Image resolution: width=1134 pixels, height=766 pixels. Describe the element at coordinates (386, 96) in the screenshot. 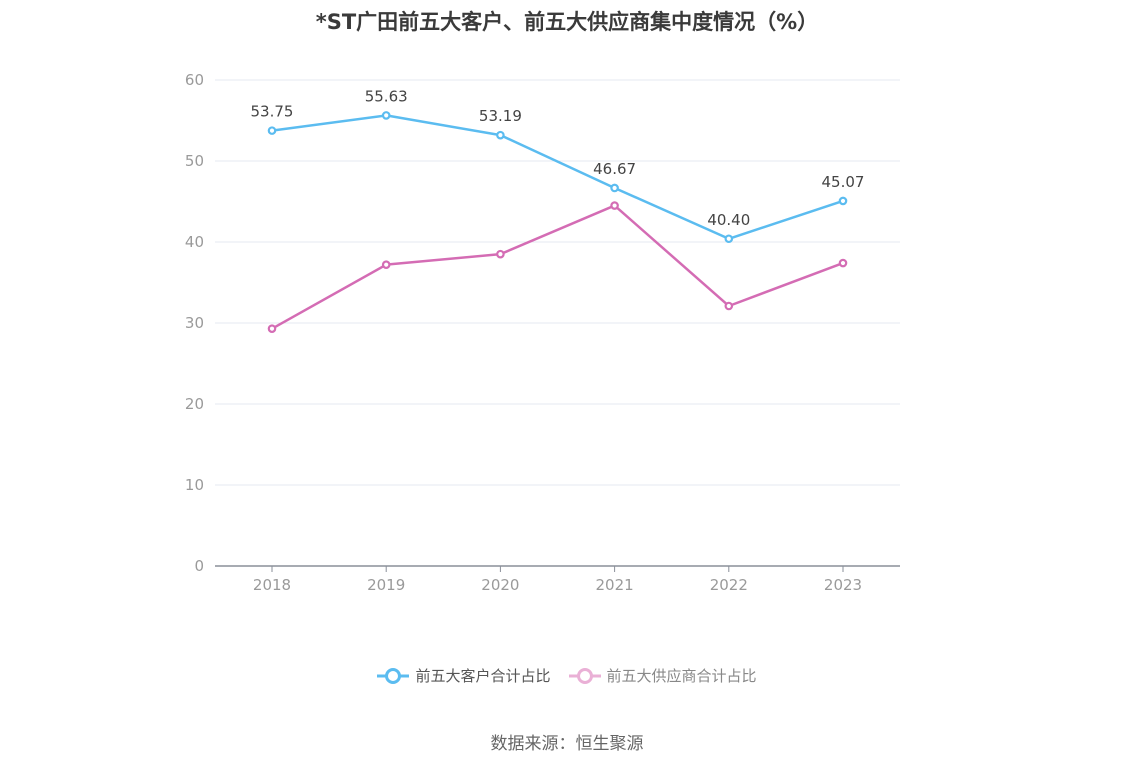

I see `series-0-label-2019: 55.63` at that location.